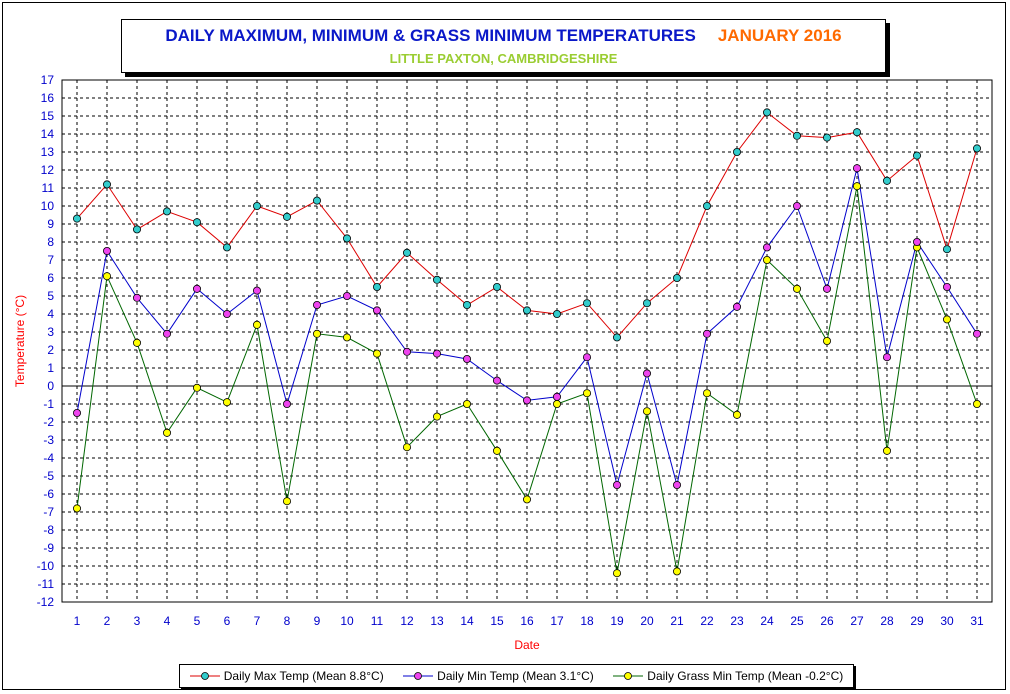  Describe the element at coordinates (50, 296) in the screenshot. I see `y-tick-label: 5` at that location.